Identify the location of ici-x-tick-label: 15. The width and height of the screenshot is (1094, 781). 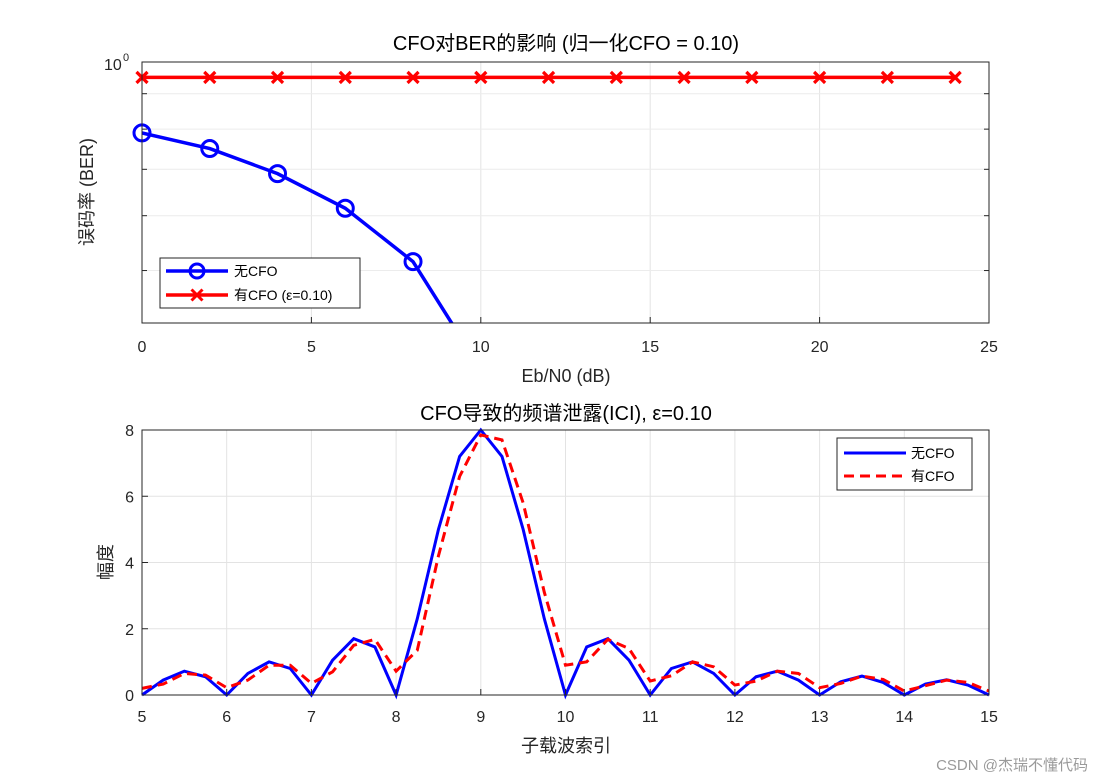
(989, 717).